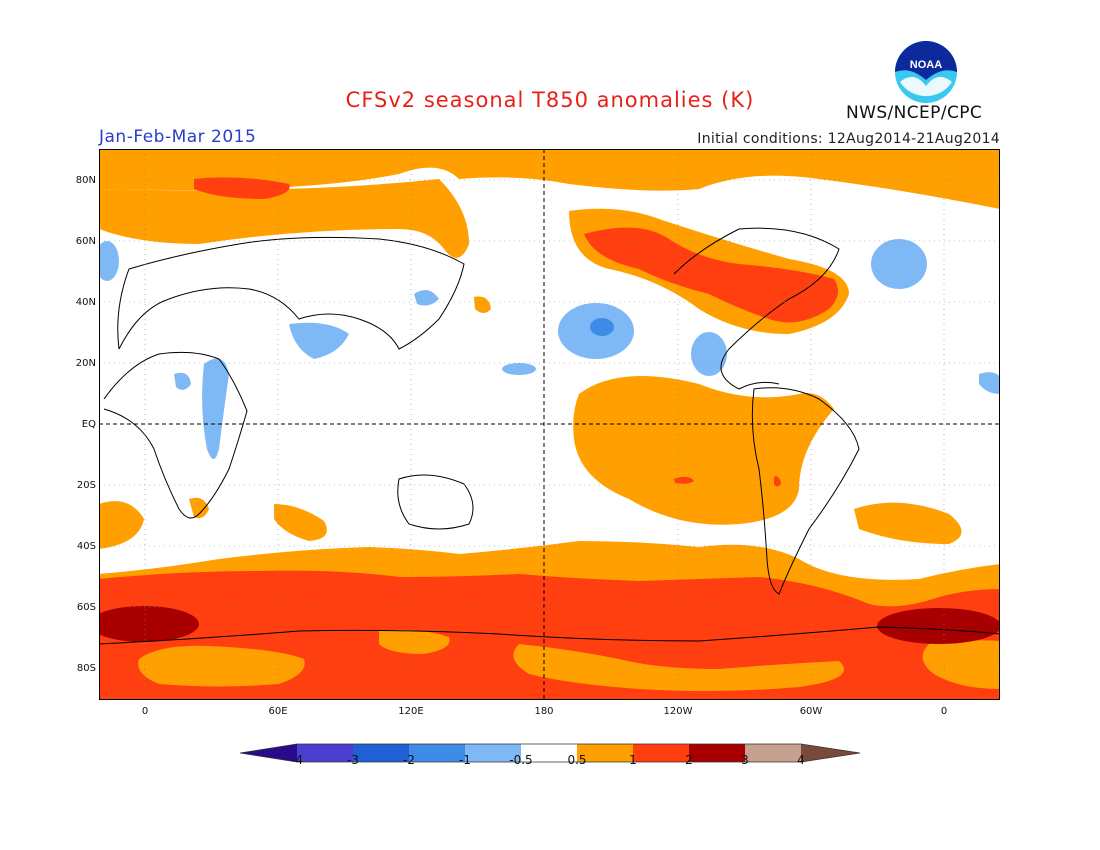 Image resolution: width=1100 pixels, height=850 pixels. I want to click on lon-label-0-east: 0, so click(944, 711).